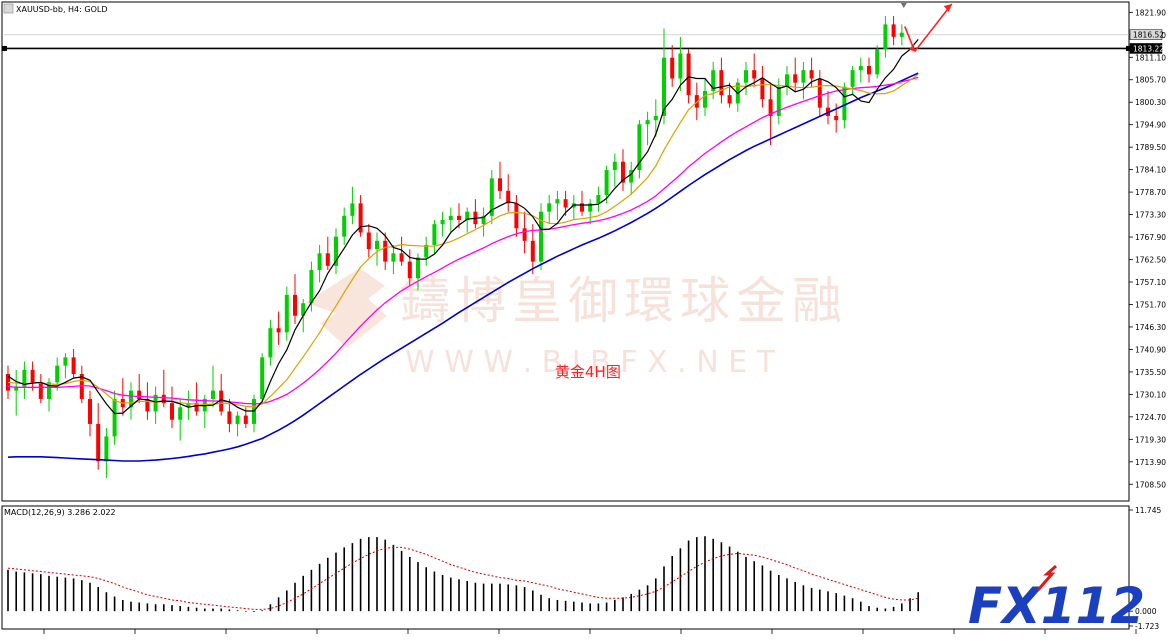  What do you see at coordinates (590, 362) in the screenshot?
I see `watermark-url: W W W . B I B F X . N E T` at bounding box center [590, 362].